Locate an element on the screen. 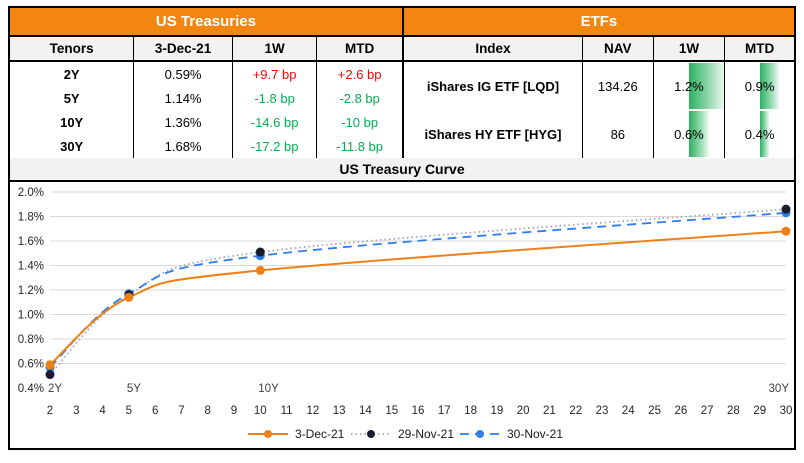  col-header-tenors: Tenors is located at coordinates (72, 49).